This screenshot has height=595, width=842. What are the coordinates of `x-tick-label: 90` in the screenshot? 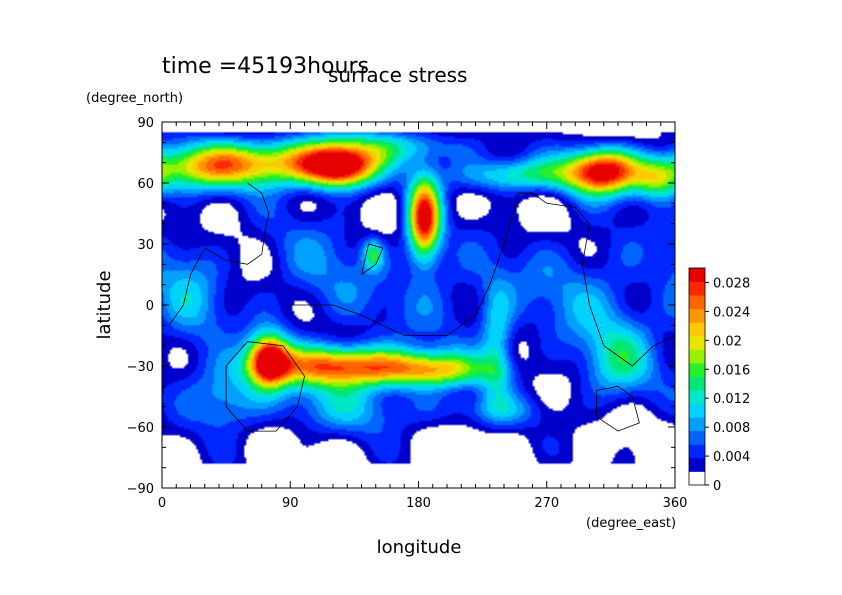 It's located at (290, 503).